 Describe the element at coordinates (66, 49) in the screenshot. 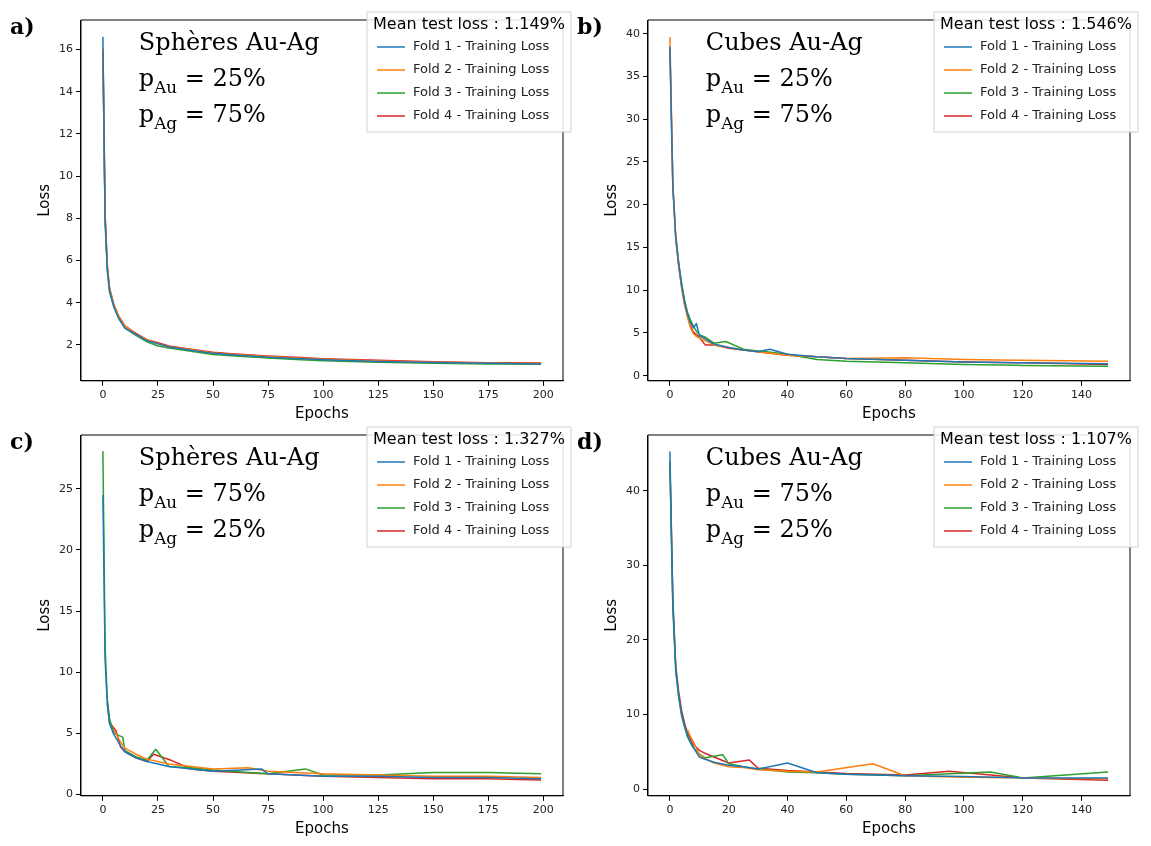

I see `y-tick-label: 16` at that location.